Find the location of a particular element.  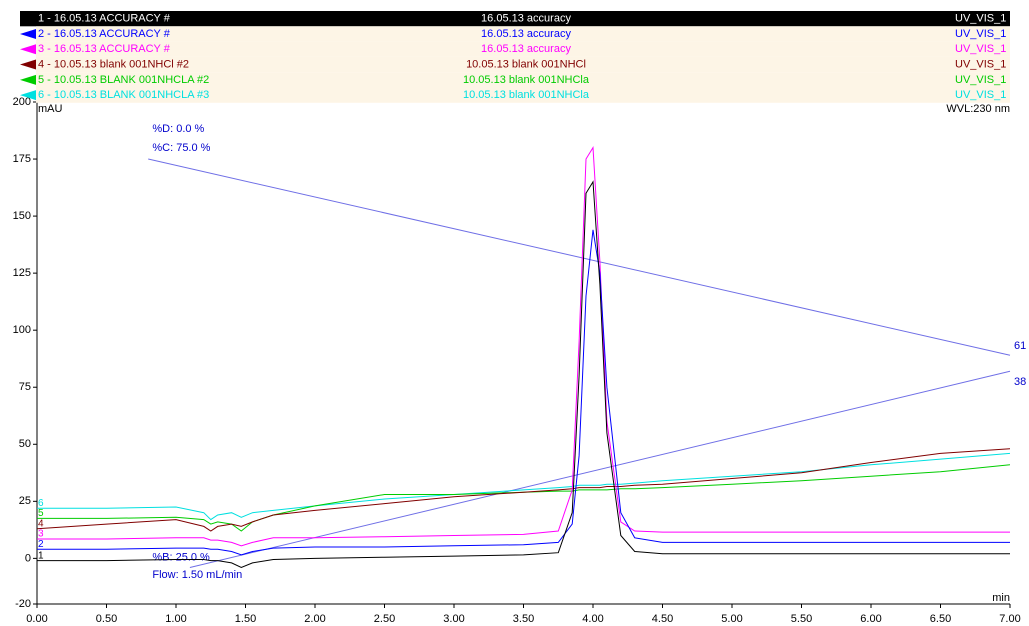

x-tick-label: 5.50 is located at coordinates (801, 619).